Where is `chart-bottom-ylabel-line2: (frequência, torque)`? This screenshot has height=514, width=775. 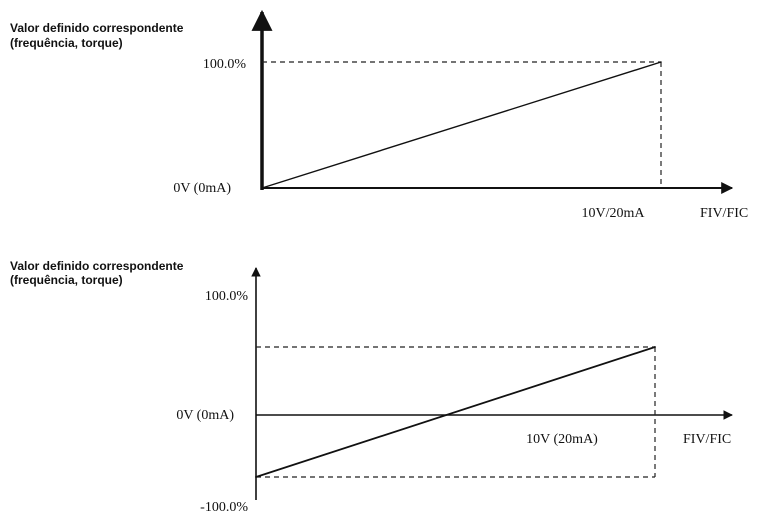
chart-bottom-ylabel-line2: (frequência, torque) is located at coordinates (66, 280).